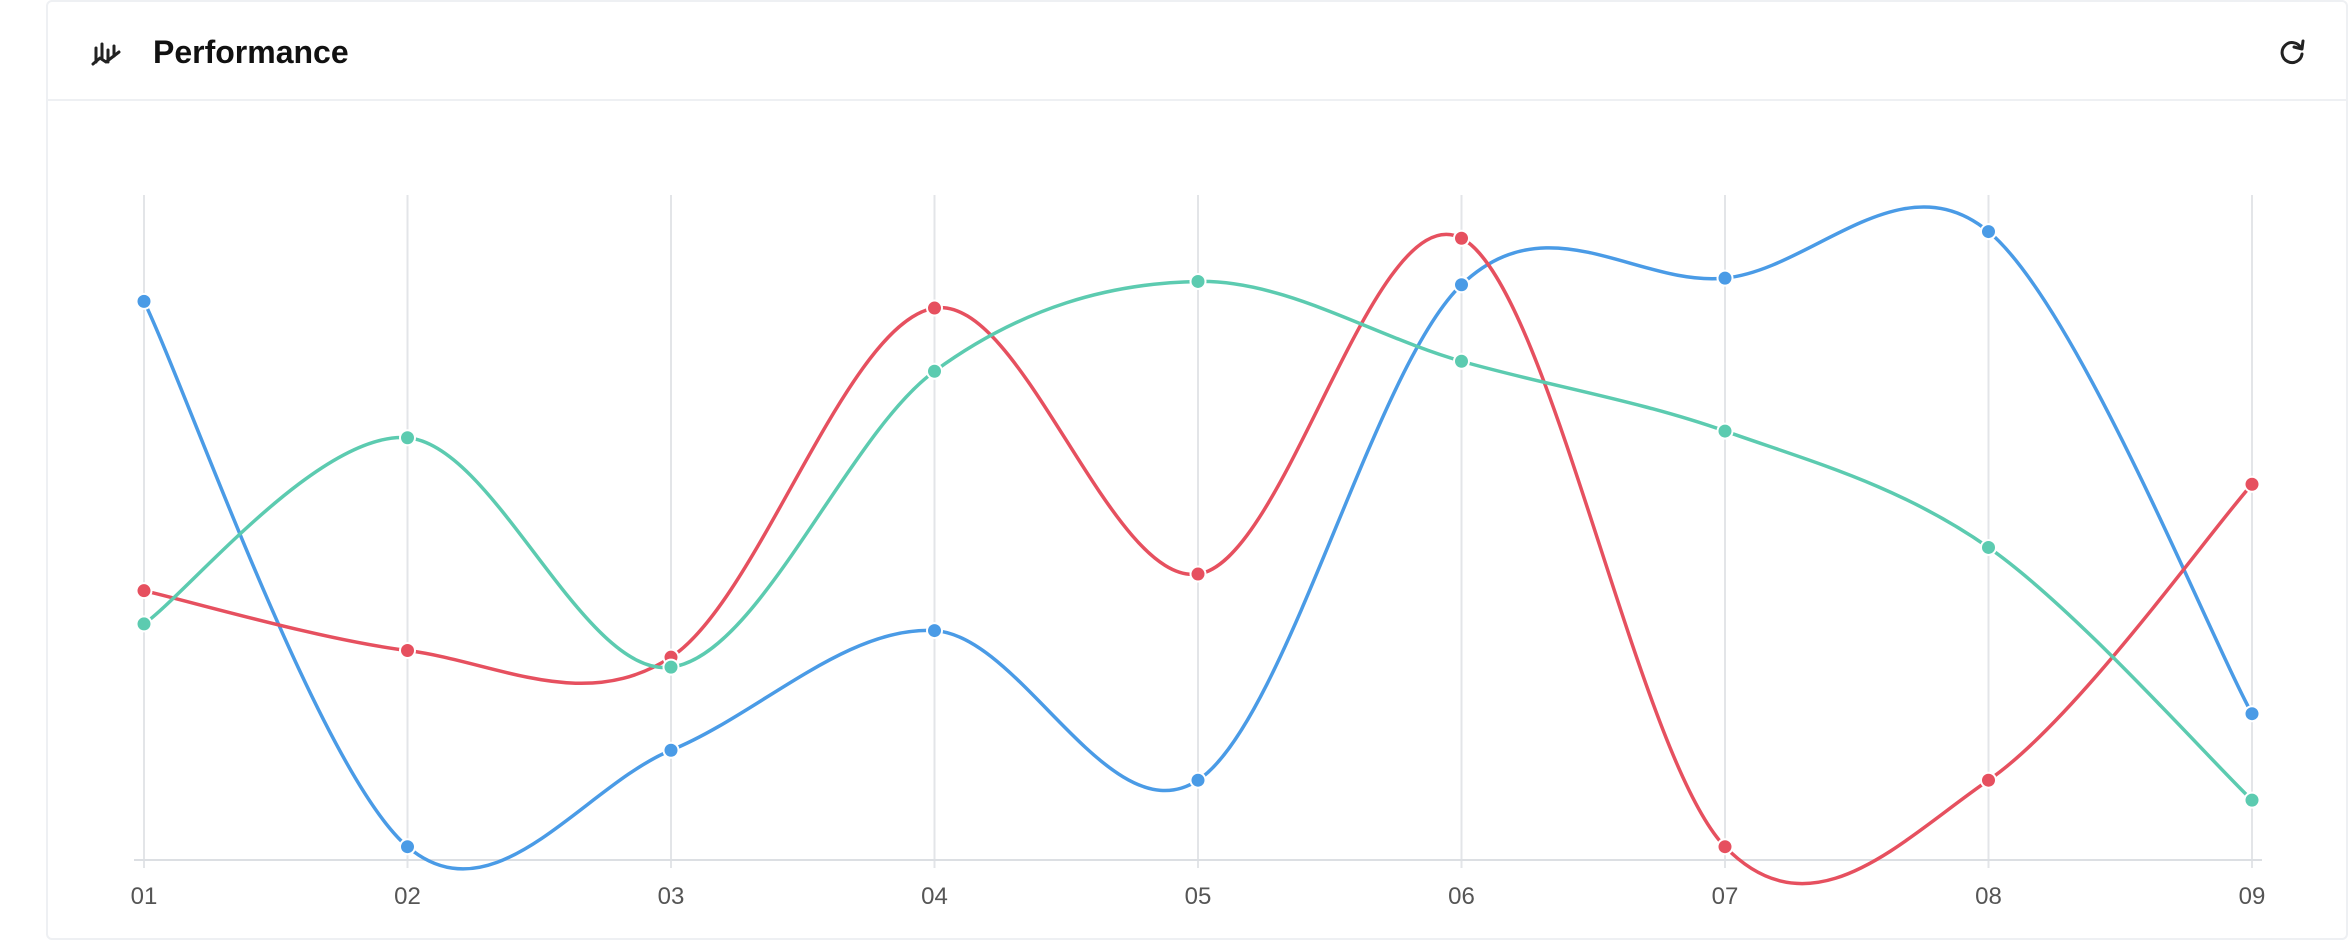  I want to click on x-tick-label: 08, so click(1988, 896).